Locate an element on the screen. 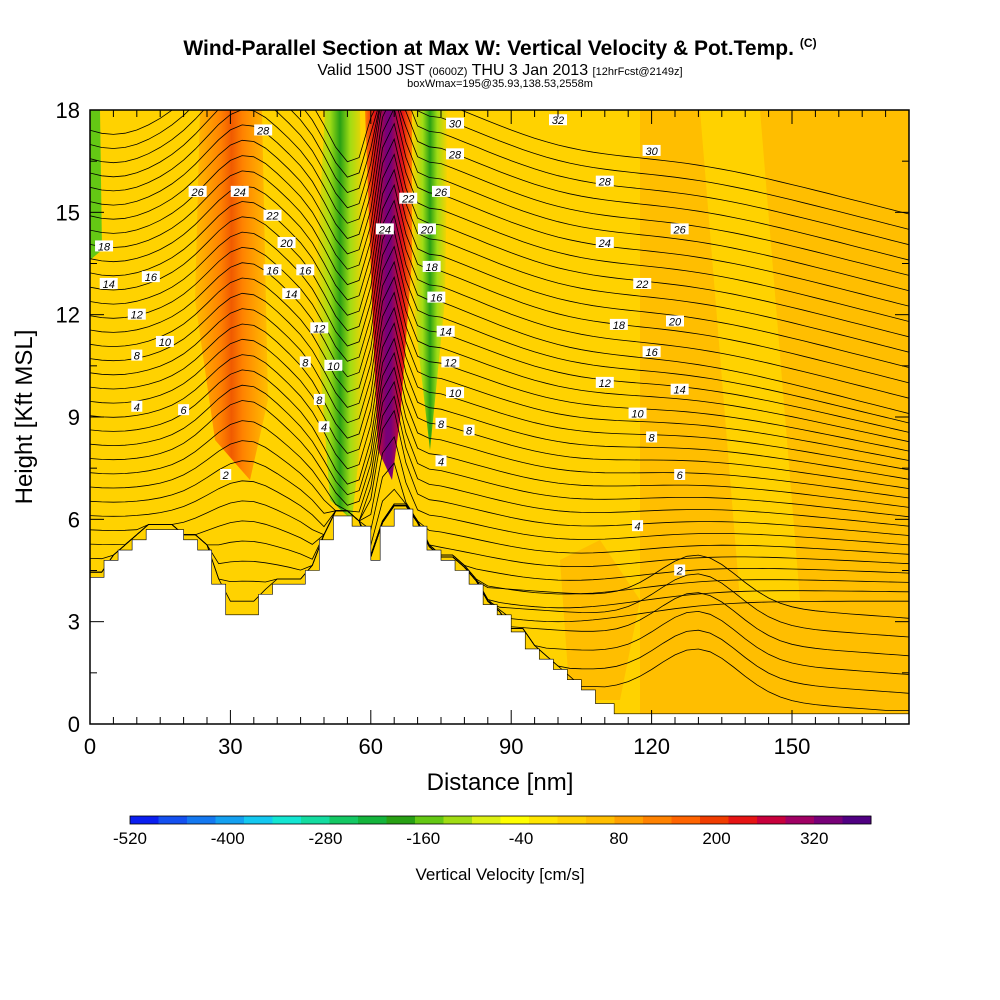  theta-label-text: 28 is located at coordinates (605, 183).